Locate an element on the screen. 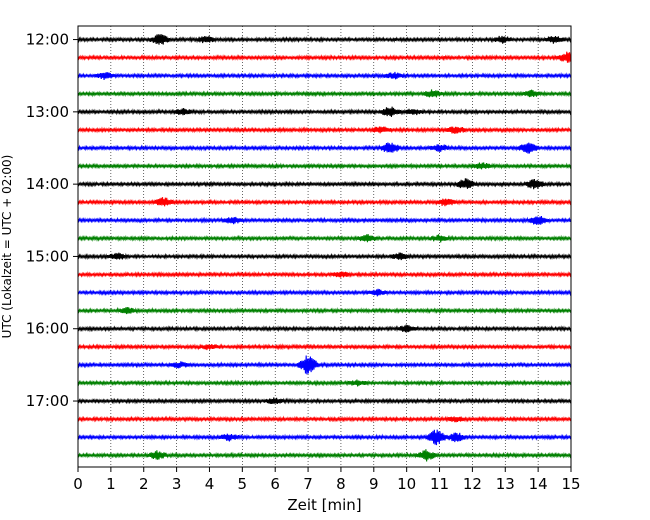 The width and height of the screenshot is (650, 520). x-tick-label: 0 is located at coordinates (78, 484).